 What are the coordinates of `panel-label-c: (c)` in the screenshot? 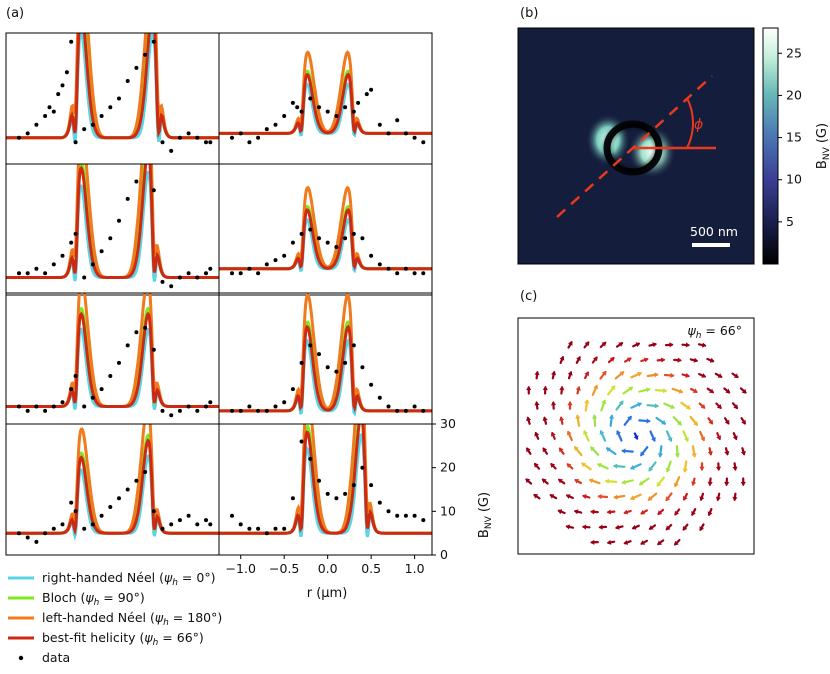 It's located at (528, 296).